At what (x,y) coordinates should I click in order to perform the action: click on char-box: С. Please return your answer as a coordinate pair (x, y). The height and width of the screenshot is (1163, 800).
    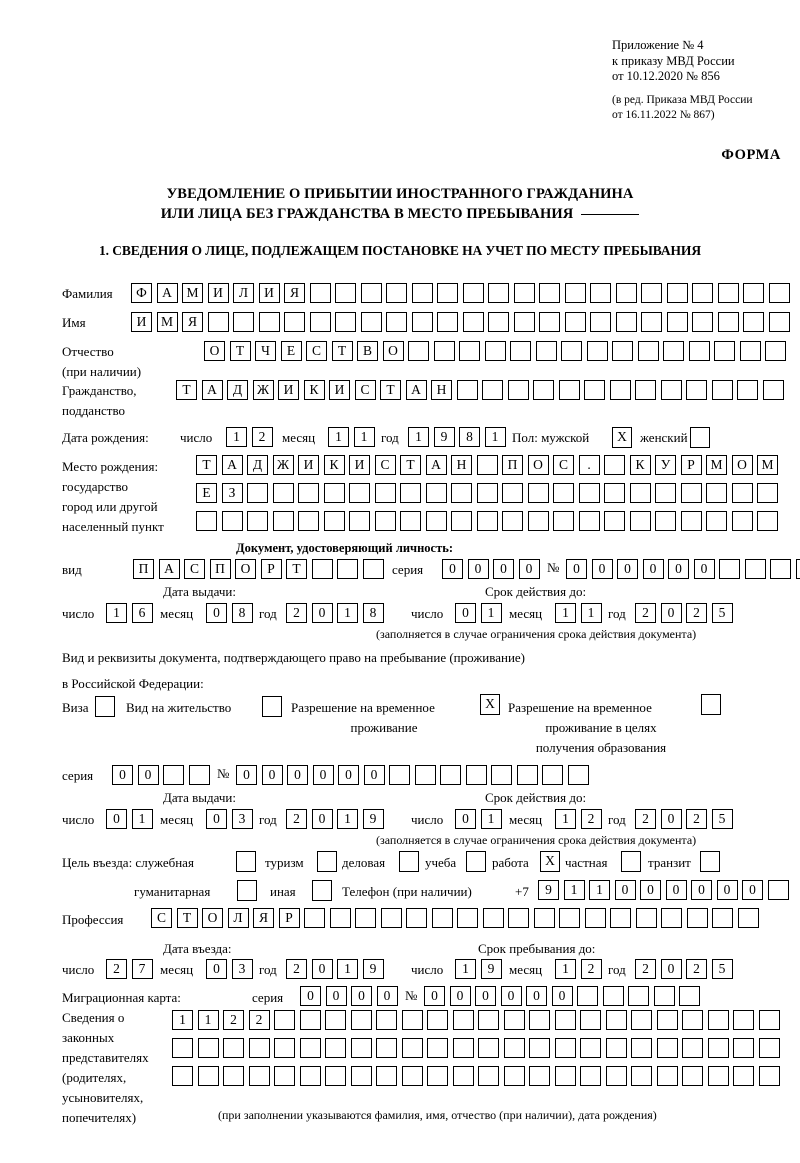
    Looking at the image, I should click on (365, 390).